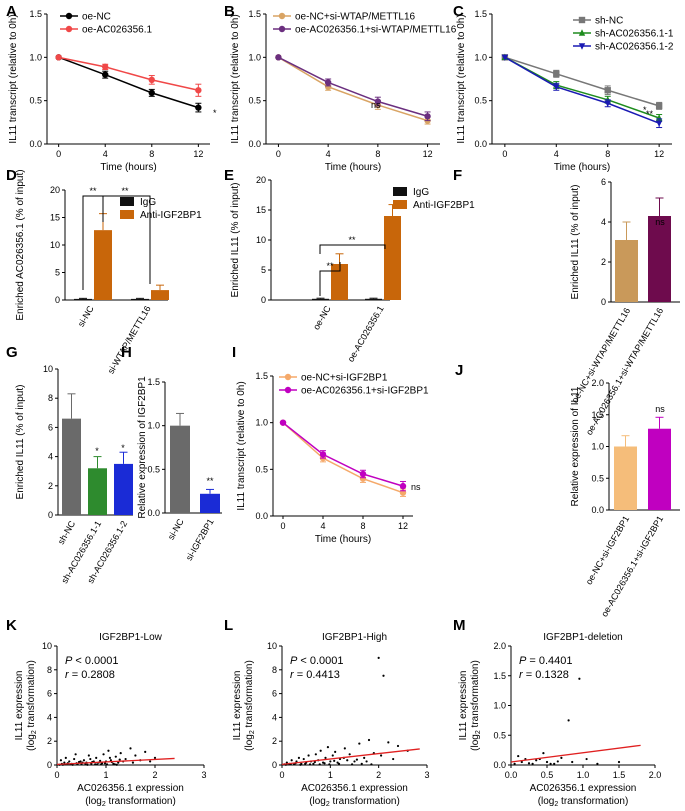 This screenshot has width=685, height=811. I want to click on chart-title: IGF2BP1-deletion, so click(583, 637).